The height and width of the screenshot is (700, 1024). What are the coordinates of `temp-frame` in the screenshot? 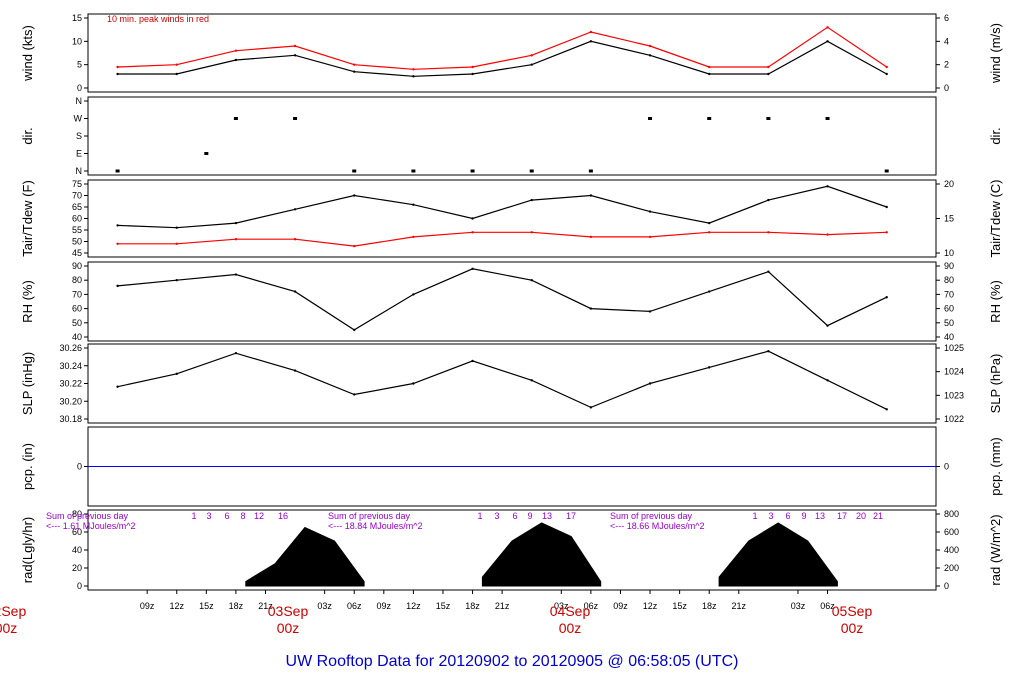 It's located at (512, 218).